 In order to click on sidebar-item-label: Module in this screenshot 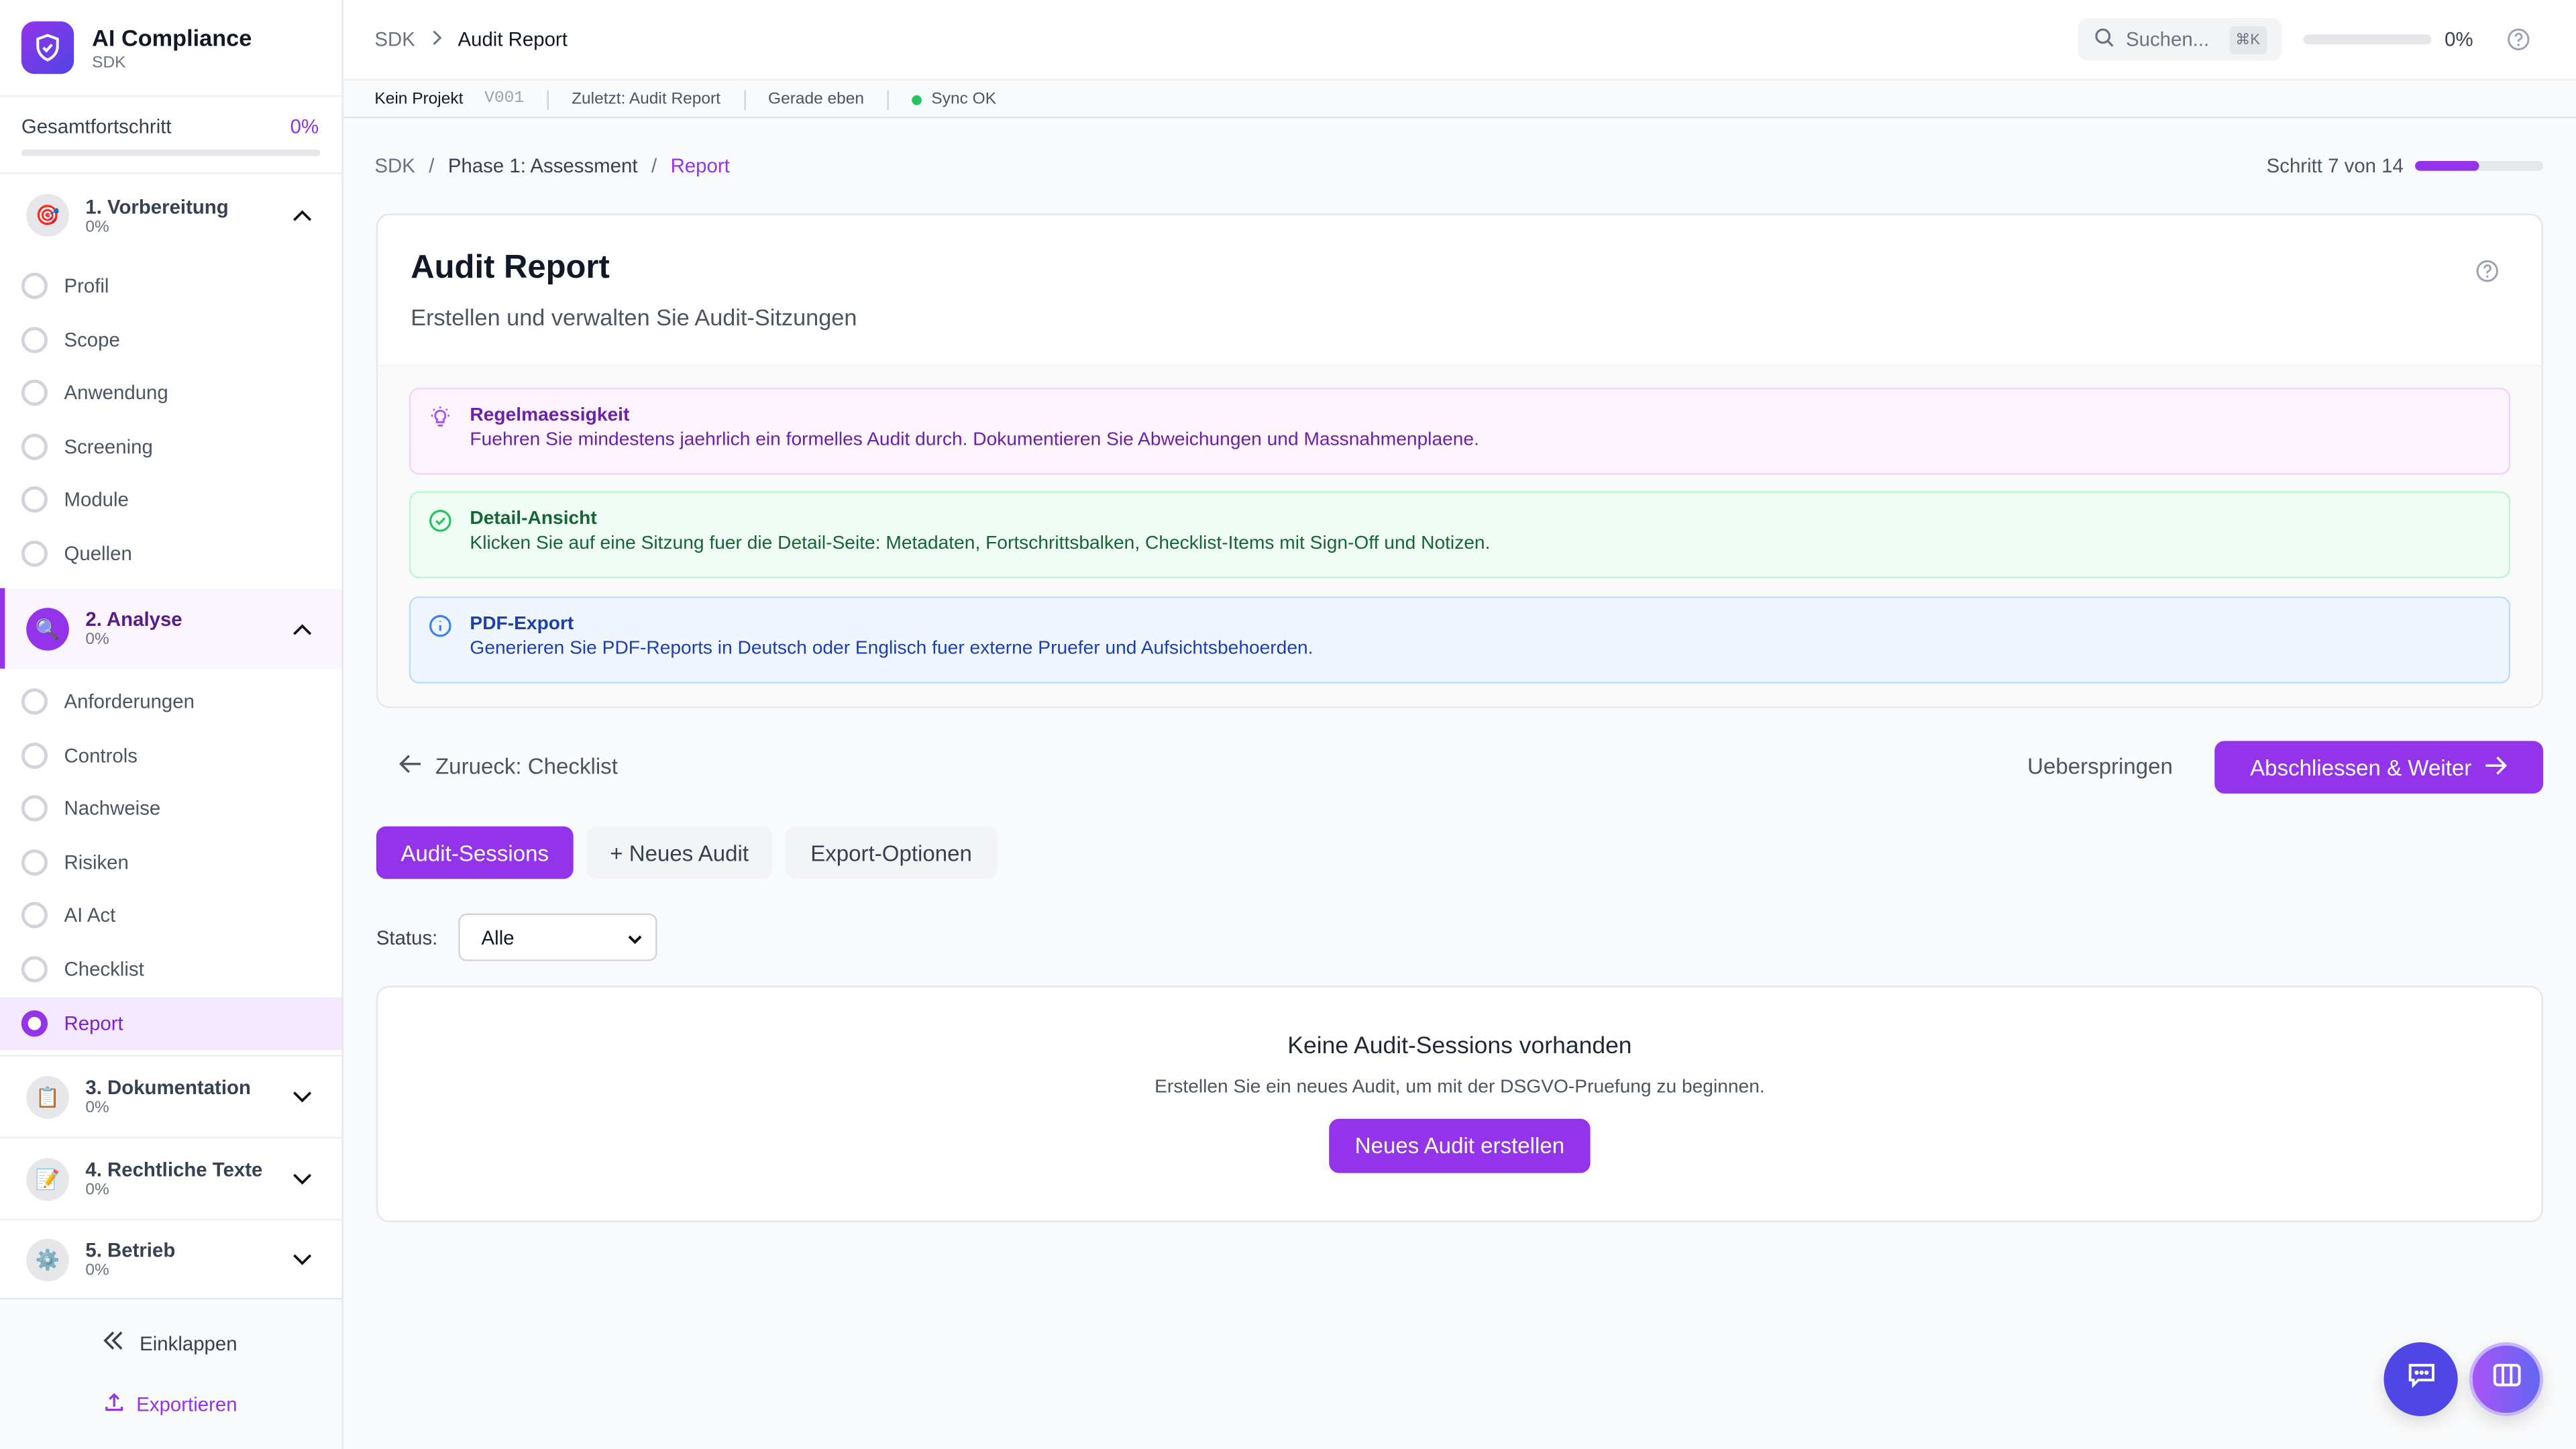, I will do `click(96, 500)`.